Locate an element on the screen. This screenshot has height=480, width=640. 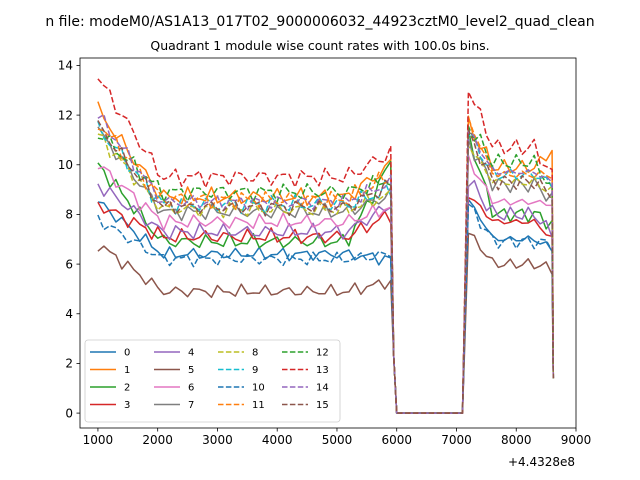
y-tick-label-10: 10 is located at coordinates (65, 165).